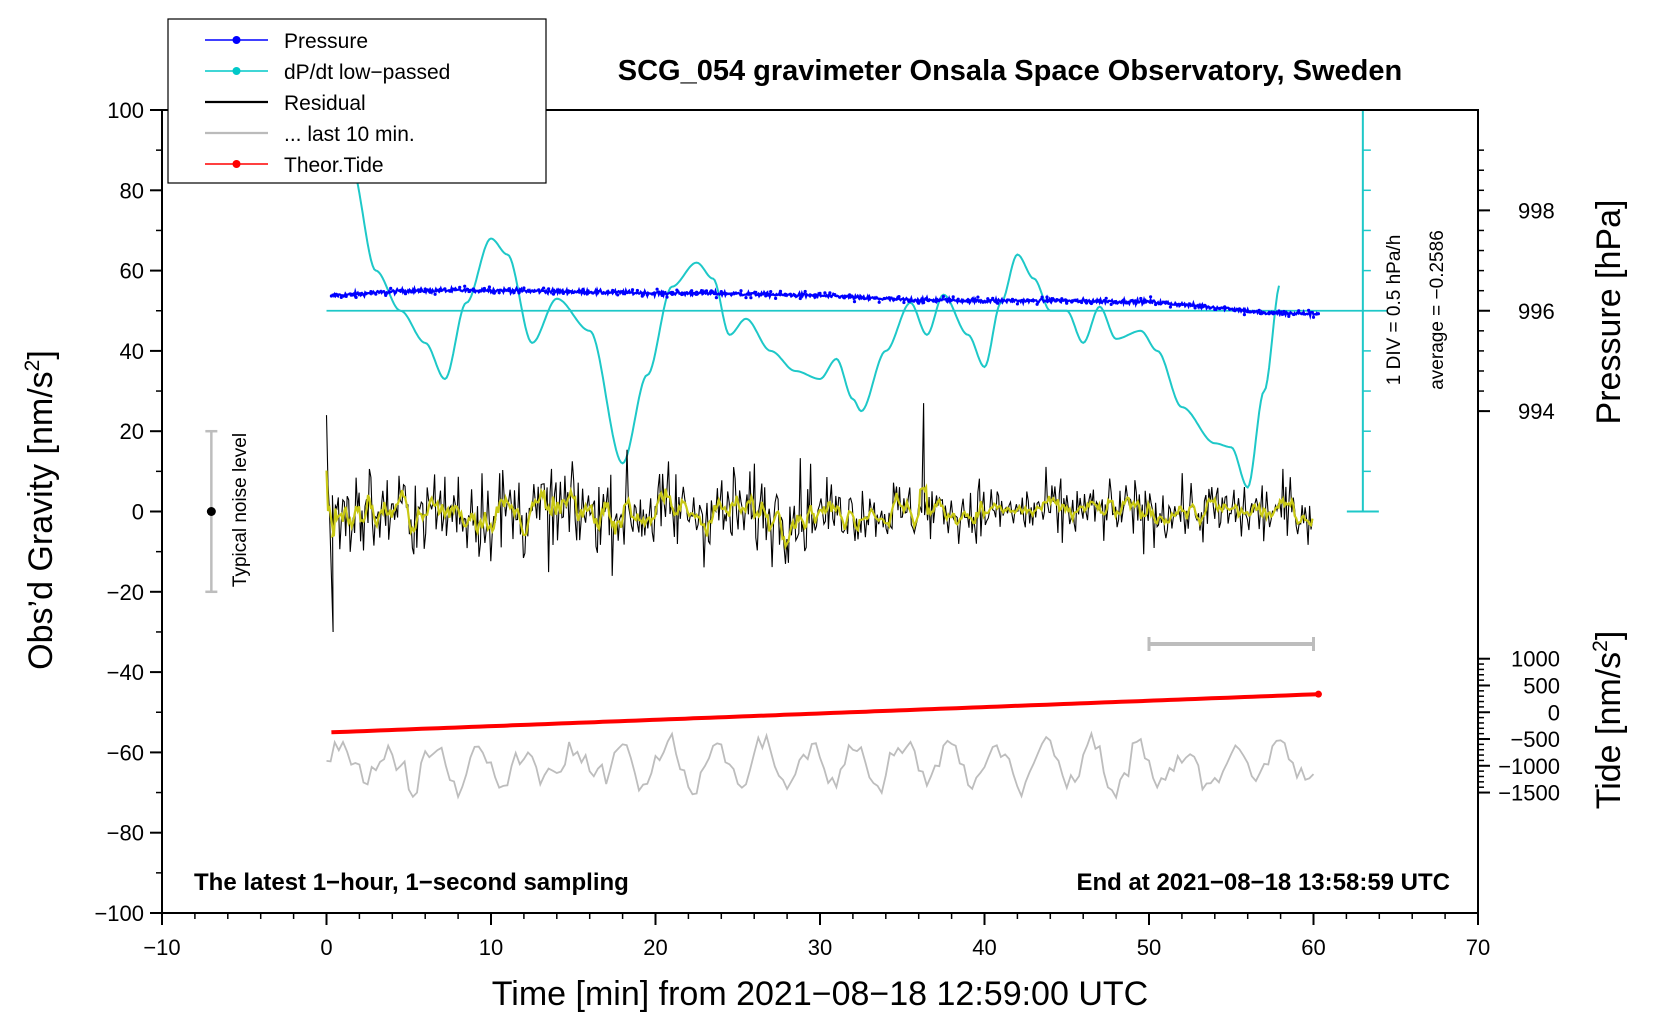  What do you see at coordinates (819, 510) in the screenshot?
I see `residual-filtered-line` at bounding box center [819, 510].